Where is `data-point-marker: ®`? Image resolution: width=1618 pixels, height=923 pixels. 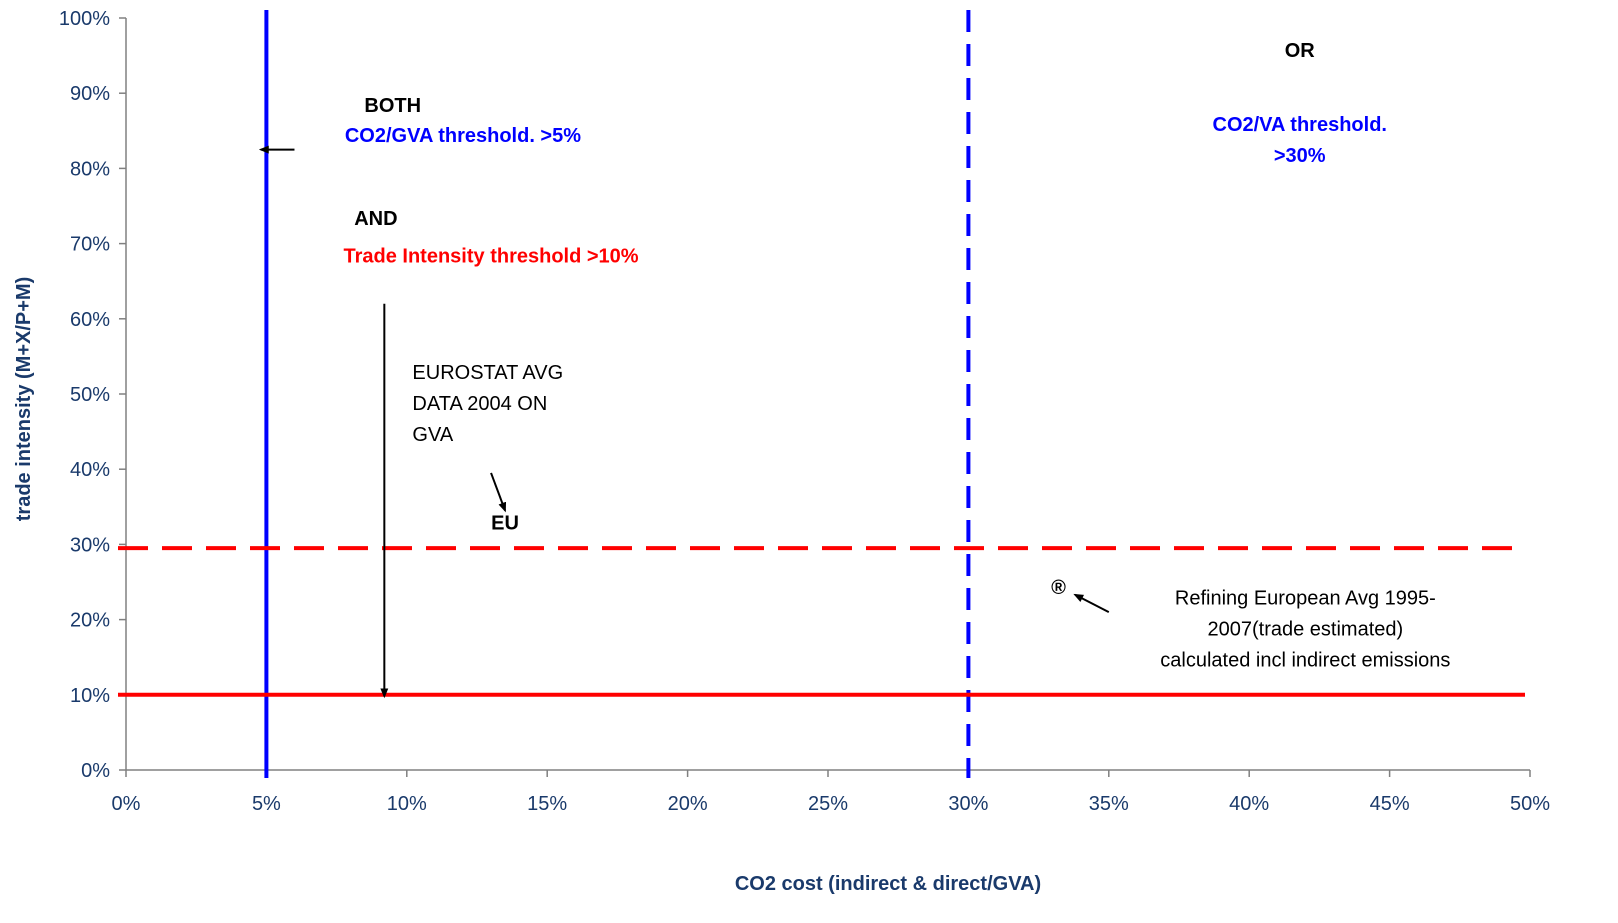 data-point-marker: ® is located at coordinates (1058, 588).